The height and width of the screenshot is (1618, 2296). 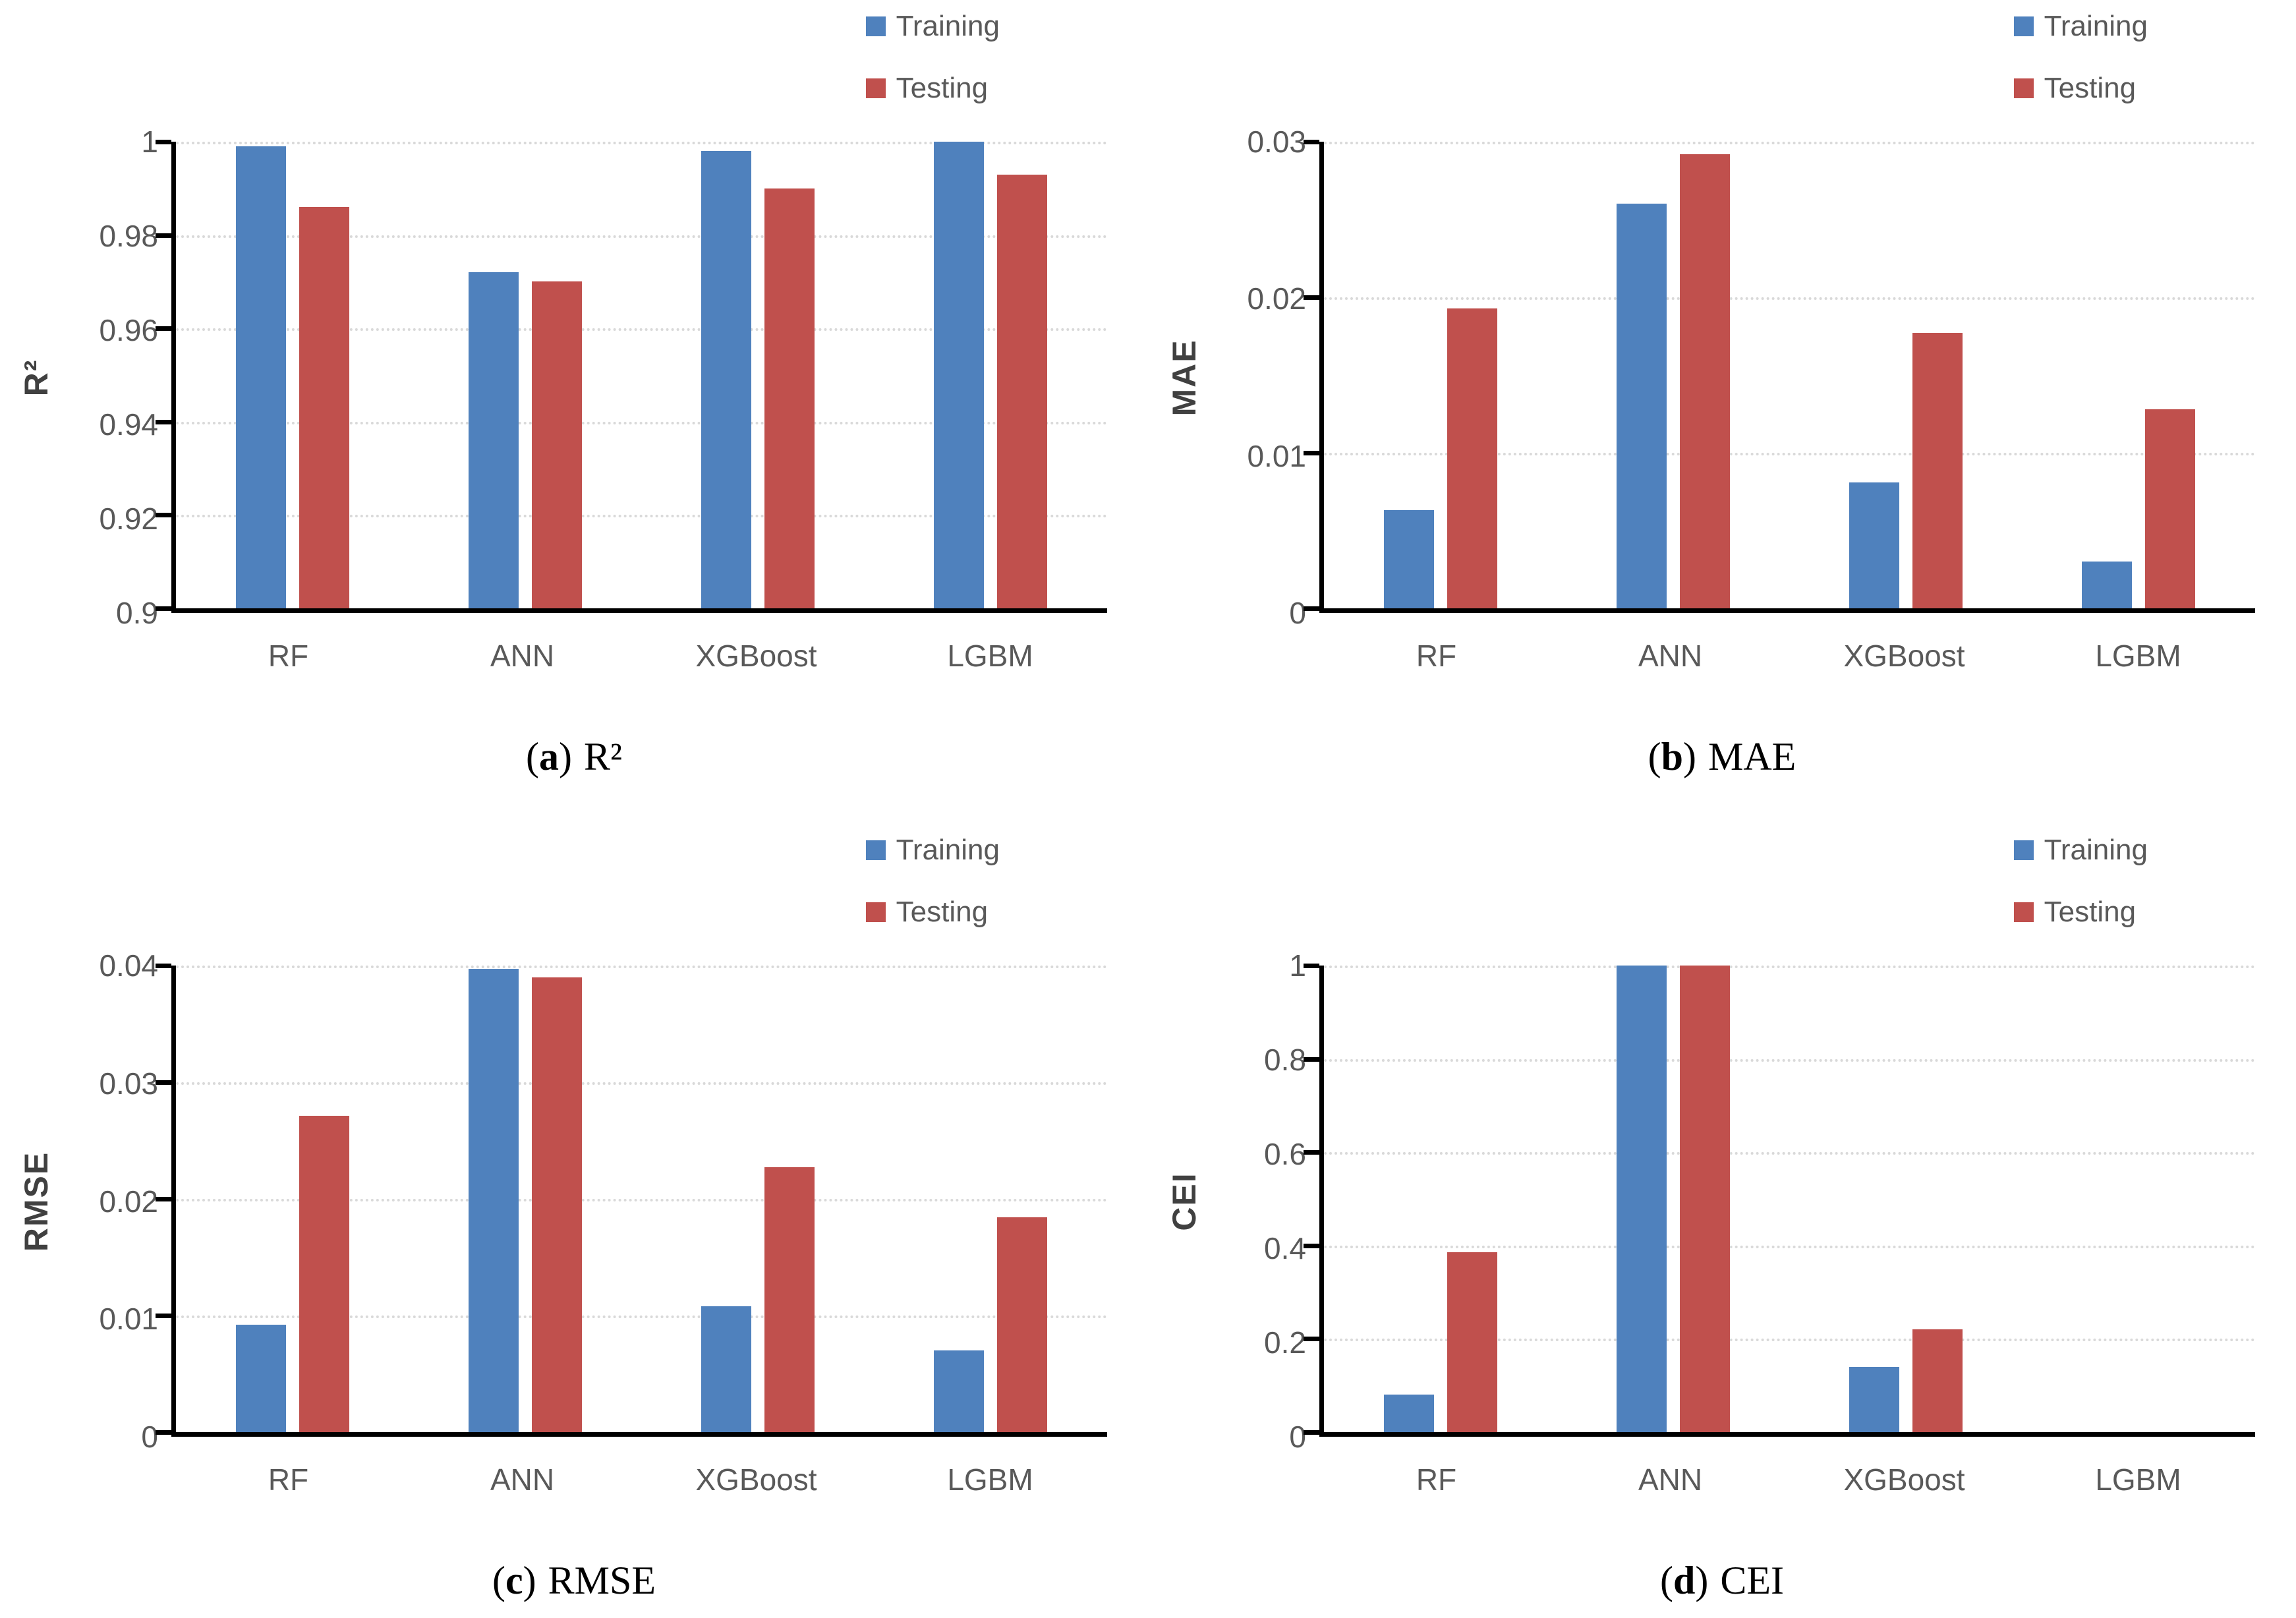 I want to click on bar-d-ann-training, so click(x=1641, y=1199).